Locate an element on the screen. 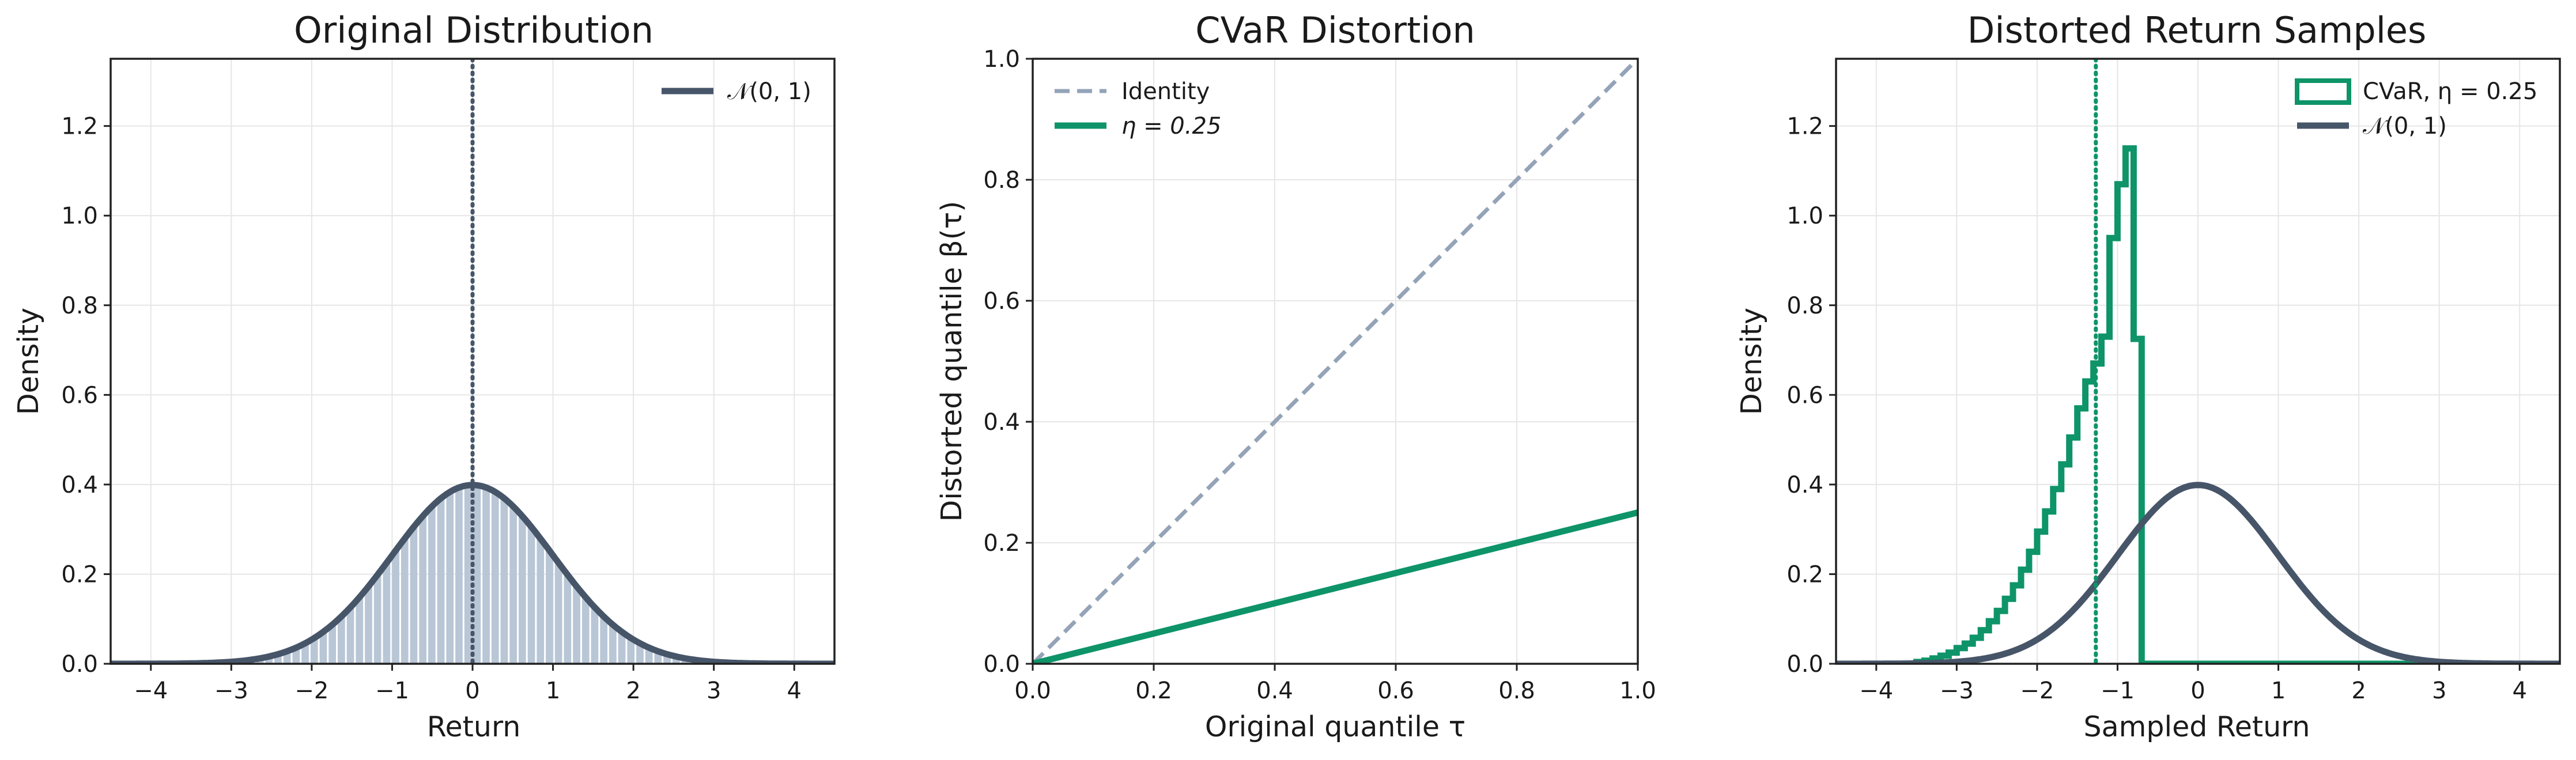  x-ticks: −4 −3 −2 −1 0 1 2 3 4 is located at coordinates (468, 684).